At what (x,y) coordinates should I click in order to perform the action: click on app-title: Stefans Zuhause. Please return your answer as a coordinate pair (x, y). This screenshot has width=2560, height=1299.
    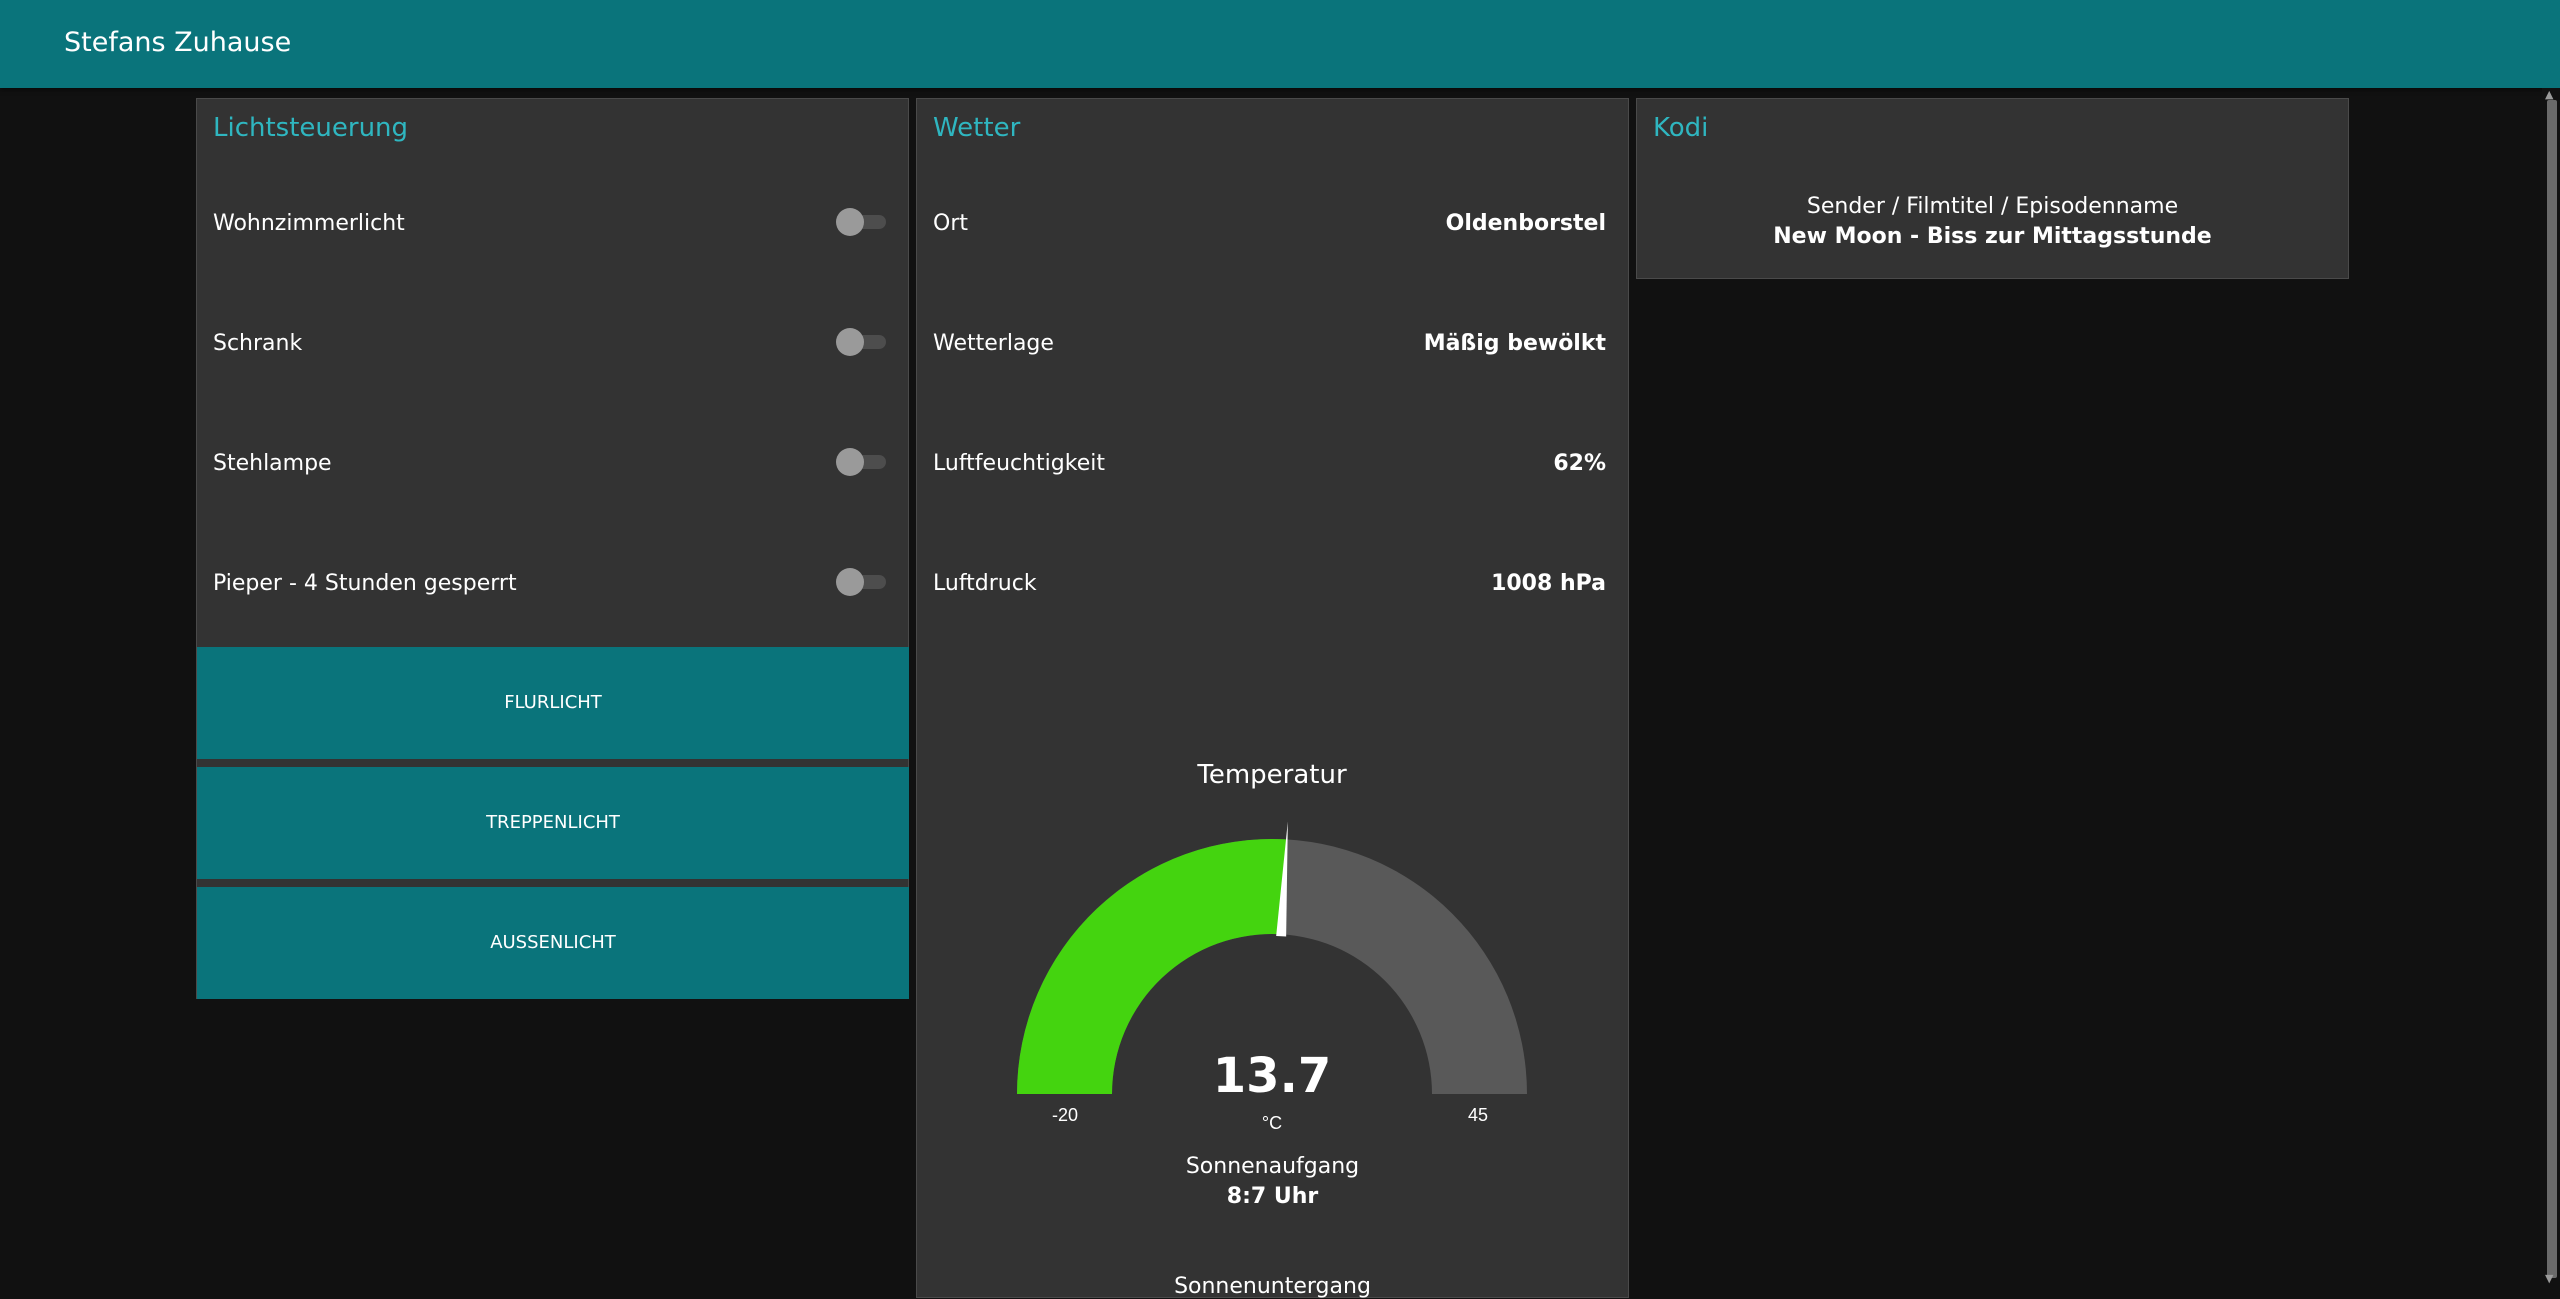
    Looking at the image, I should click on (178, 42).